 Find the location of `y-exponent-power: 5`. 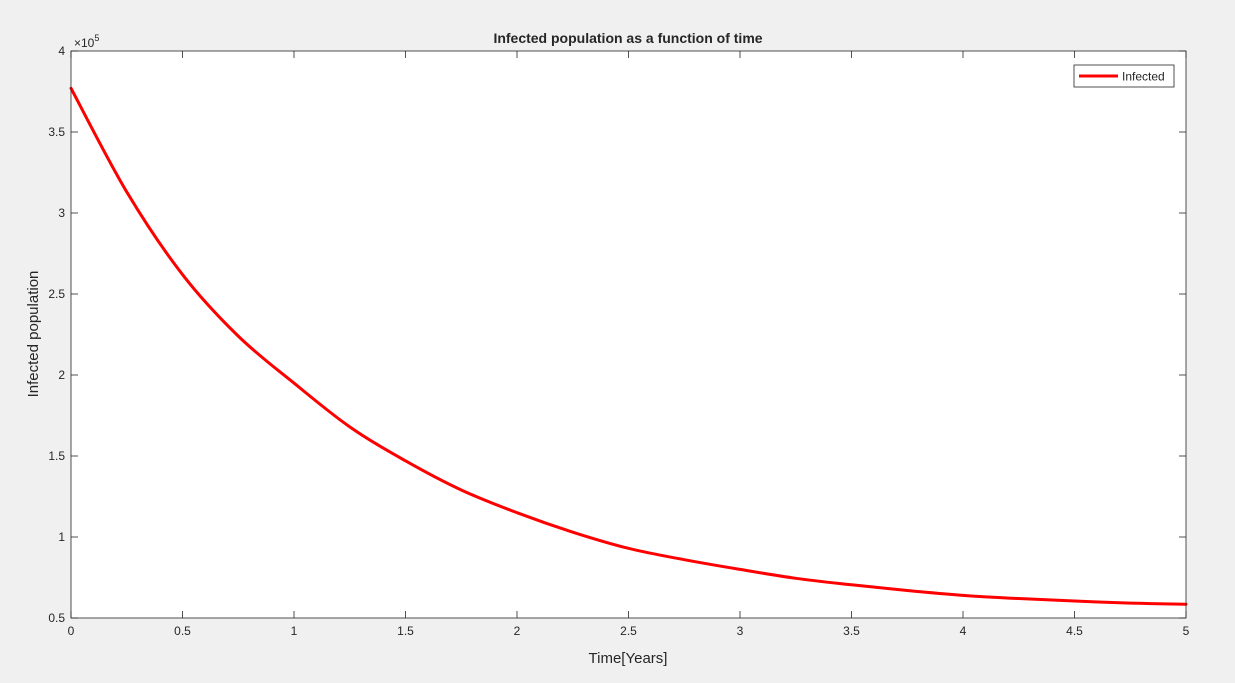

y-exponent-power: 5 is located at coordinates (96, 38).